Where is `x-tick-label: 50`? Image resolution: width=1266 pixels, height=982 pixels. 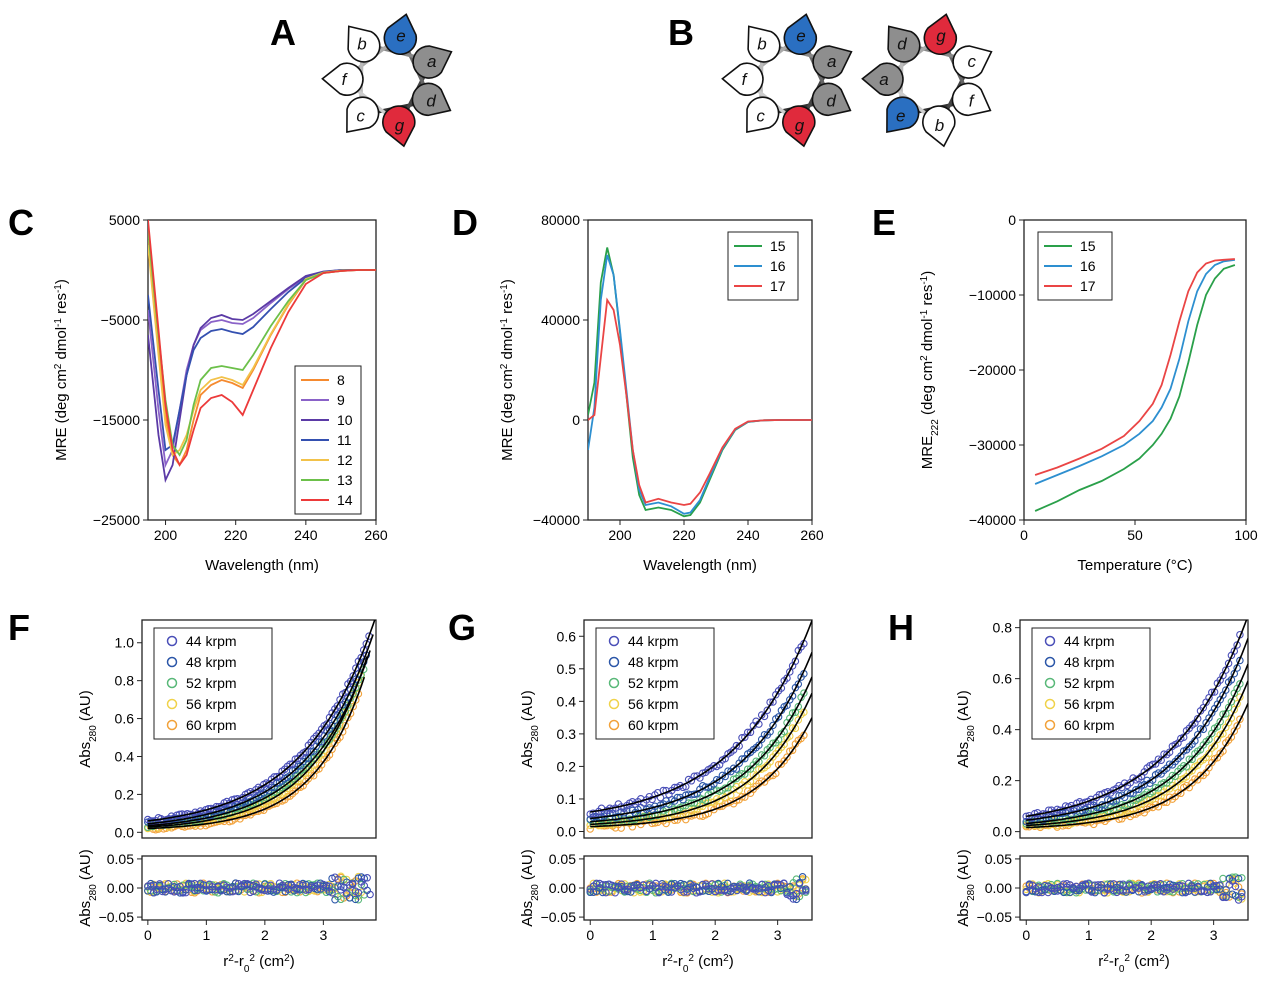
x-tick-label: 50 is located at coordinates (1135, 535).